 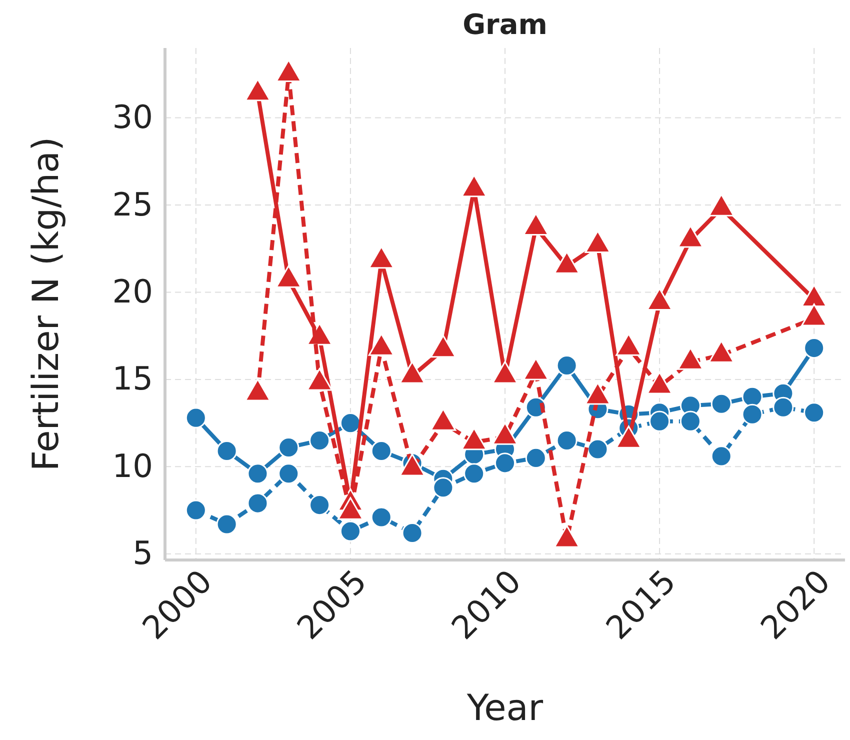 I want to click on y-tick-label: 10, so click(x=132, y=465).